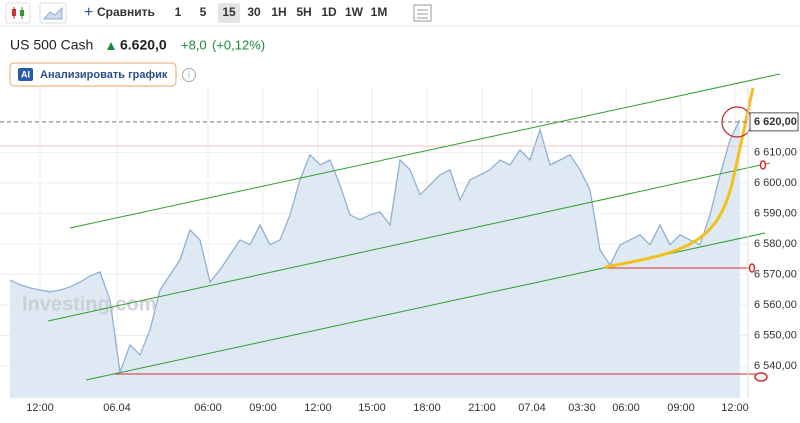 The image size is (800, 423). What do you see at coordinates (303, 12) in the screenshot?
I see `interval-button: 5H` at bounding box center [303, 12].